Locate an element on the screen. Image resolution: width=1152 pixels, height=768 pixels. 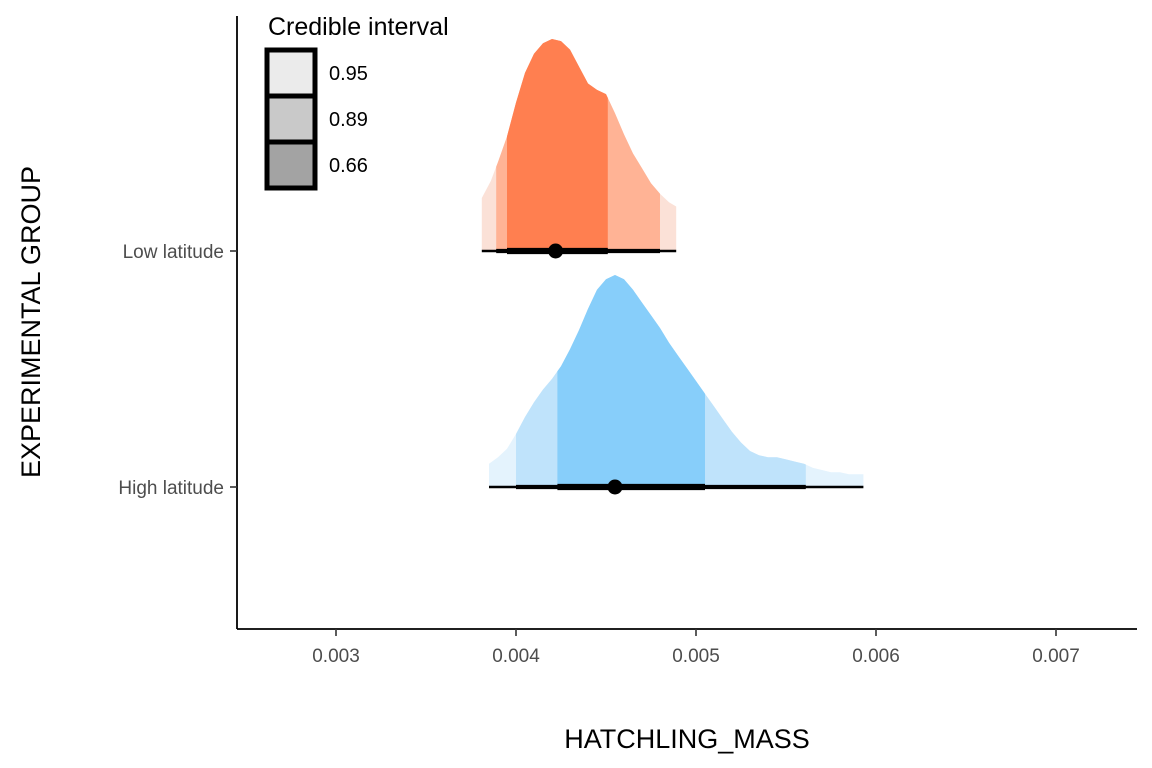
point-estimate-high-latitude is located at coordinates (615, 487).